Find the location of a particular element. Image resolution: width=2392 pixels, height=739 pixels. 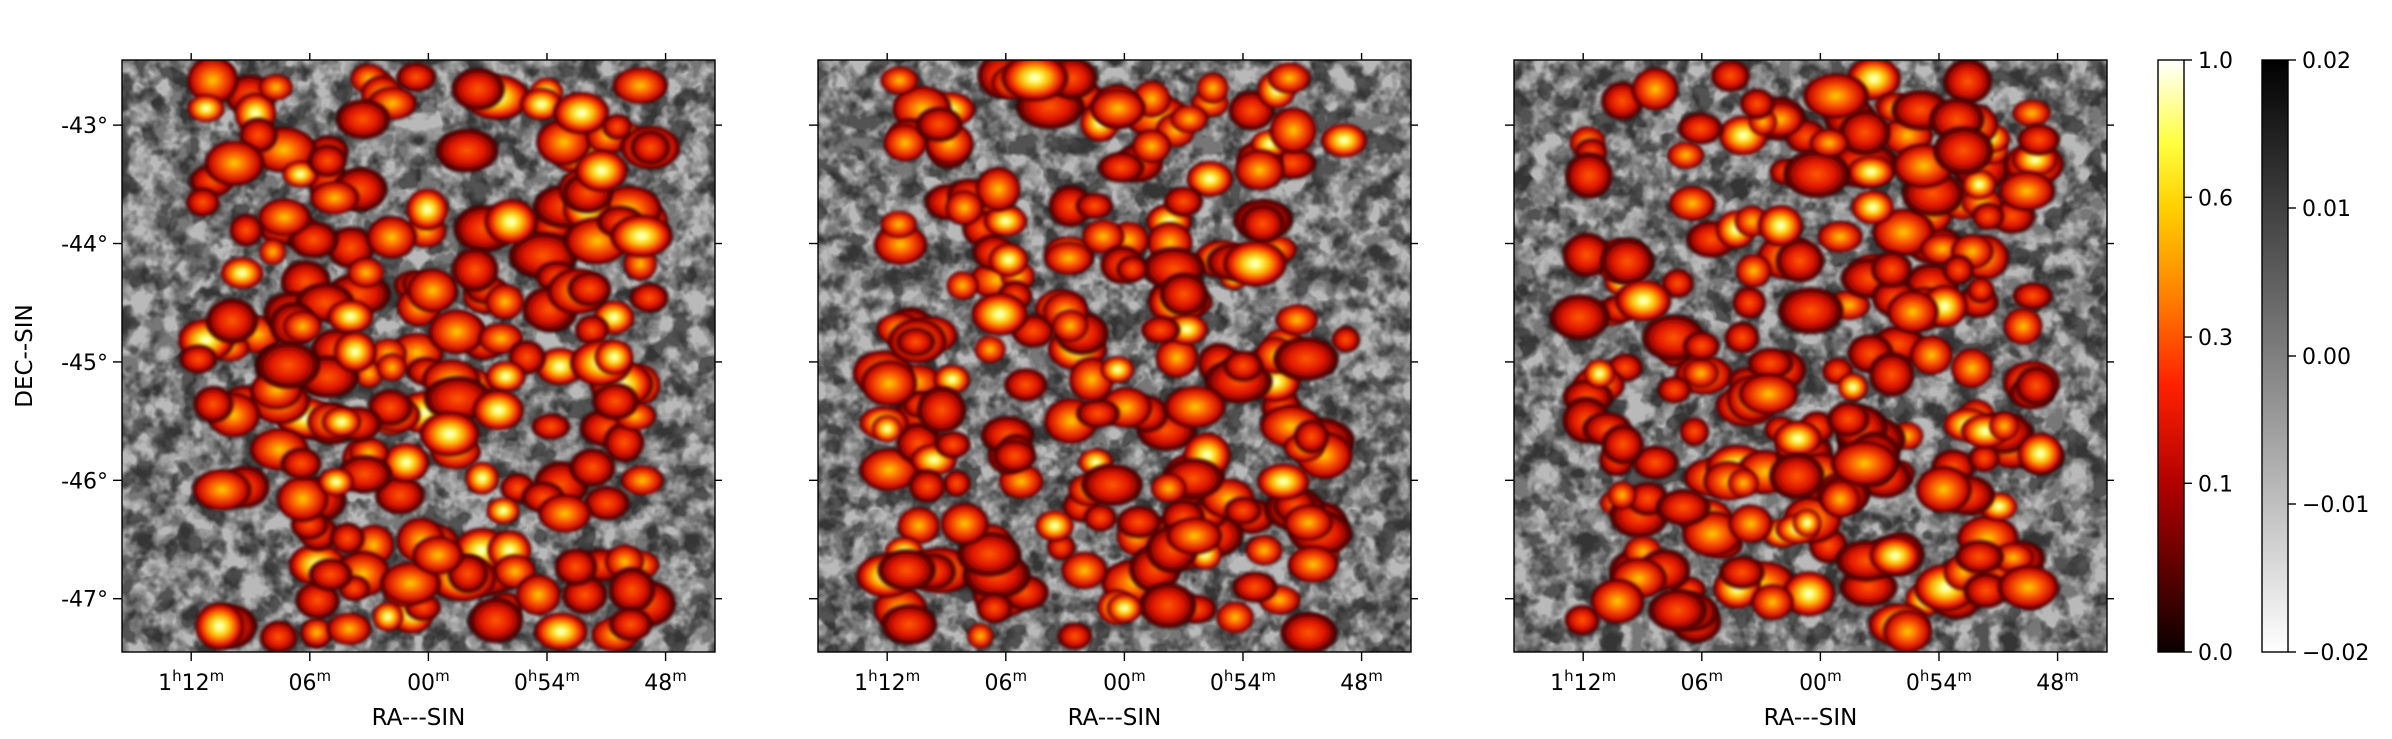

y-tick-label: -45° is located at coordinates (84, 363).